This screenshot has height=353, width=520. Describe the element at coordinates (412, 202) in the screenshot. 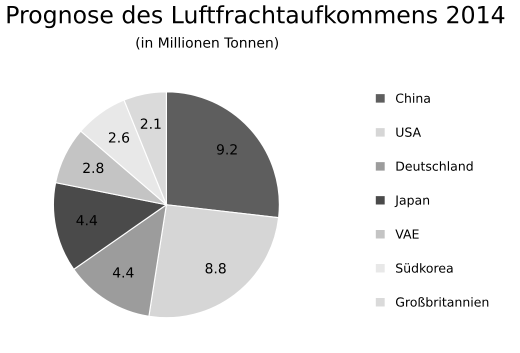

I see `legend-label: Japan` at that location.